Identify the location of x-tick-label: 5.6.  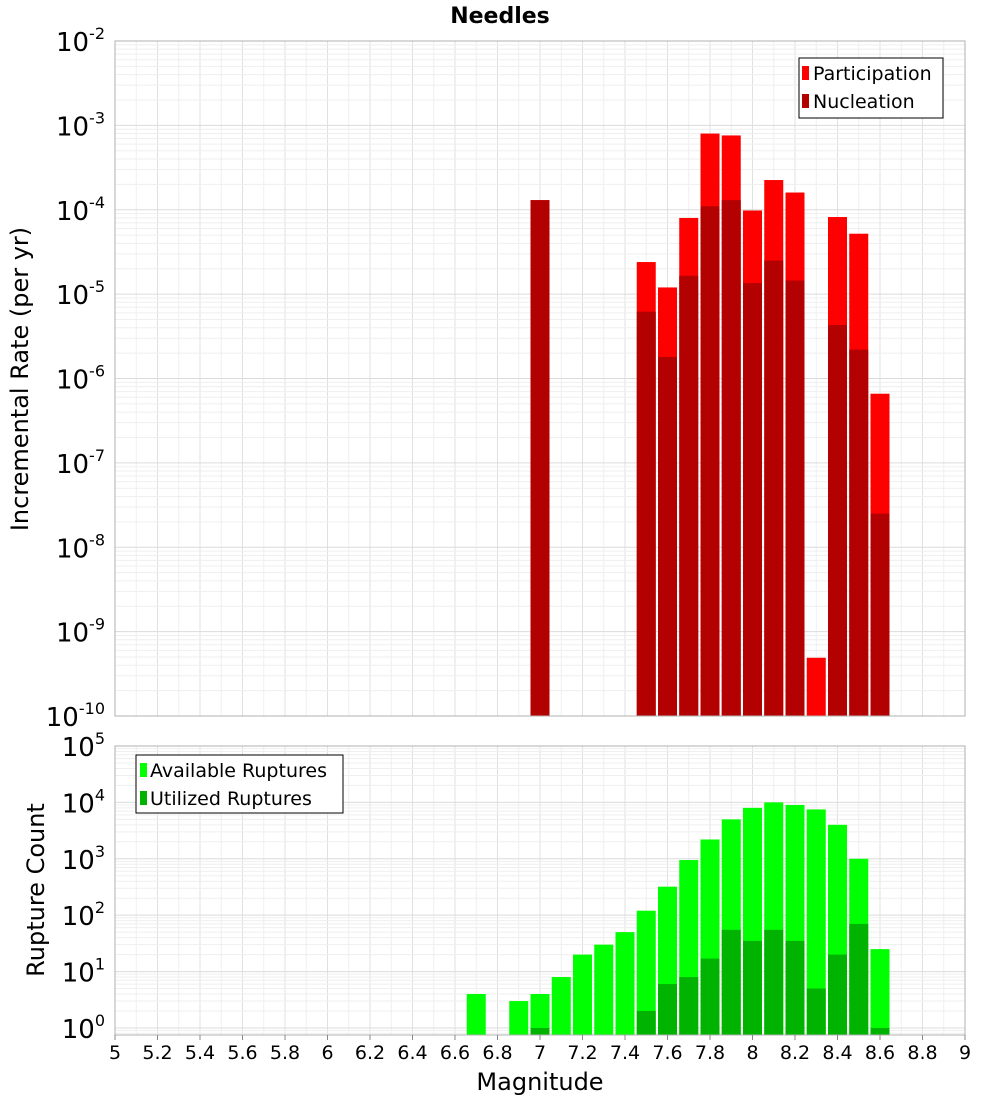
(242, 1053).